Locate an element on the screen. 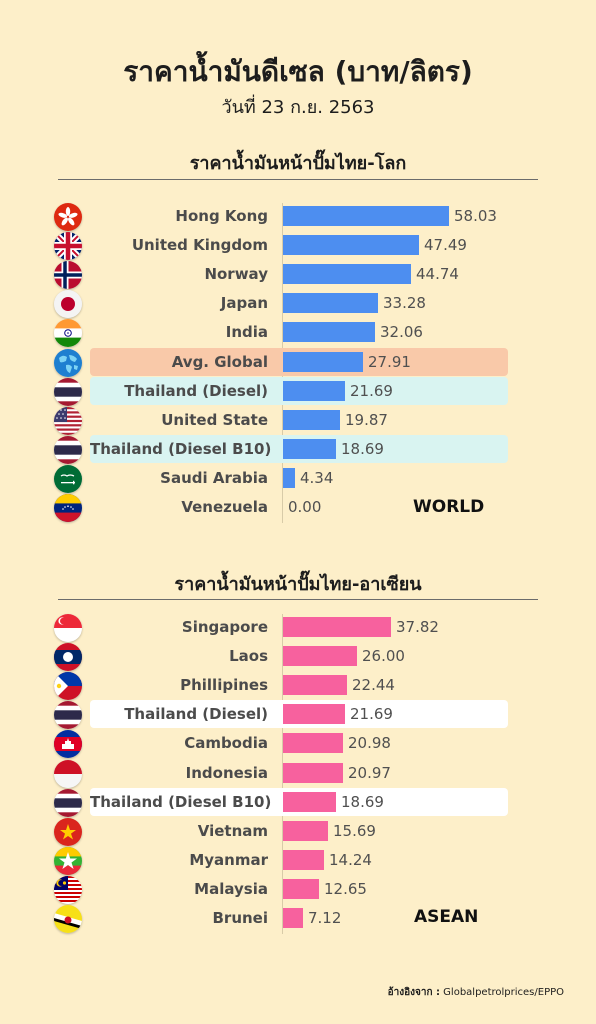 This screenshot has height=1024, width=596. world-bar-row: United Kingdom 47.49 is located at coordinates (298, 246).